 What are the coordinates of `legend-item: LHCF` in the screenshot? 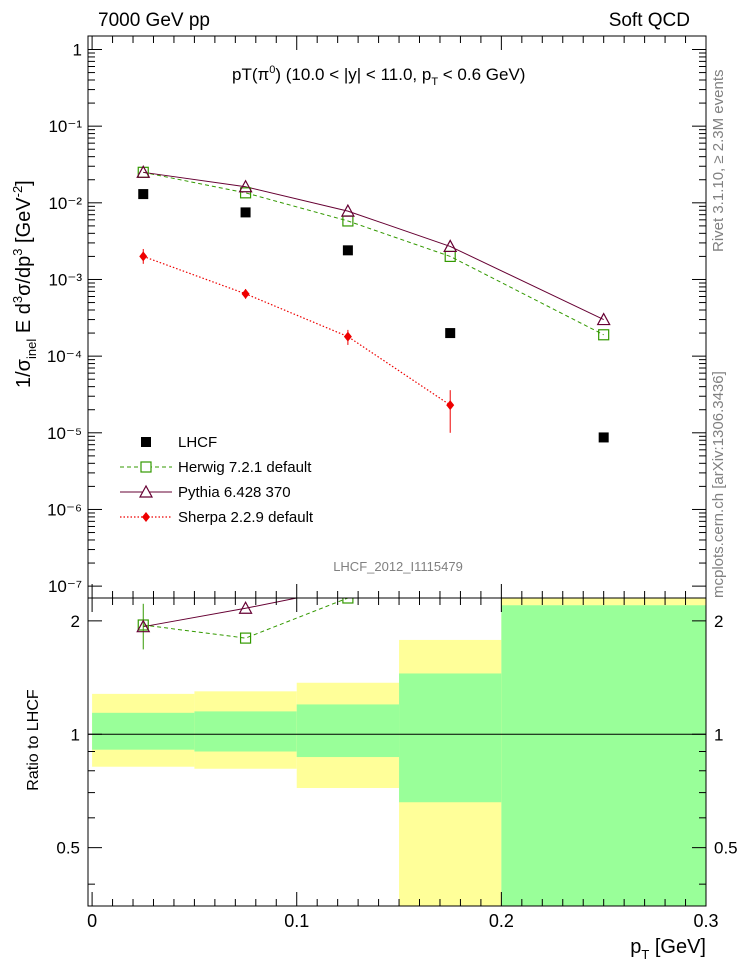 It's located at (179, 442).